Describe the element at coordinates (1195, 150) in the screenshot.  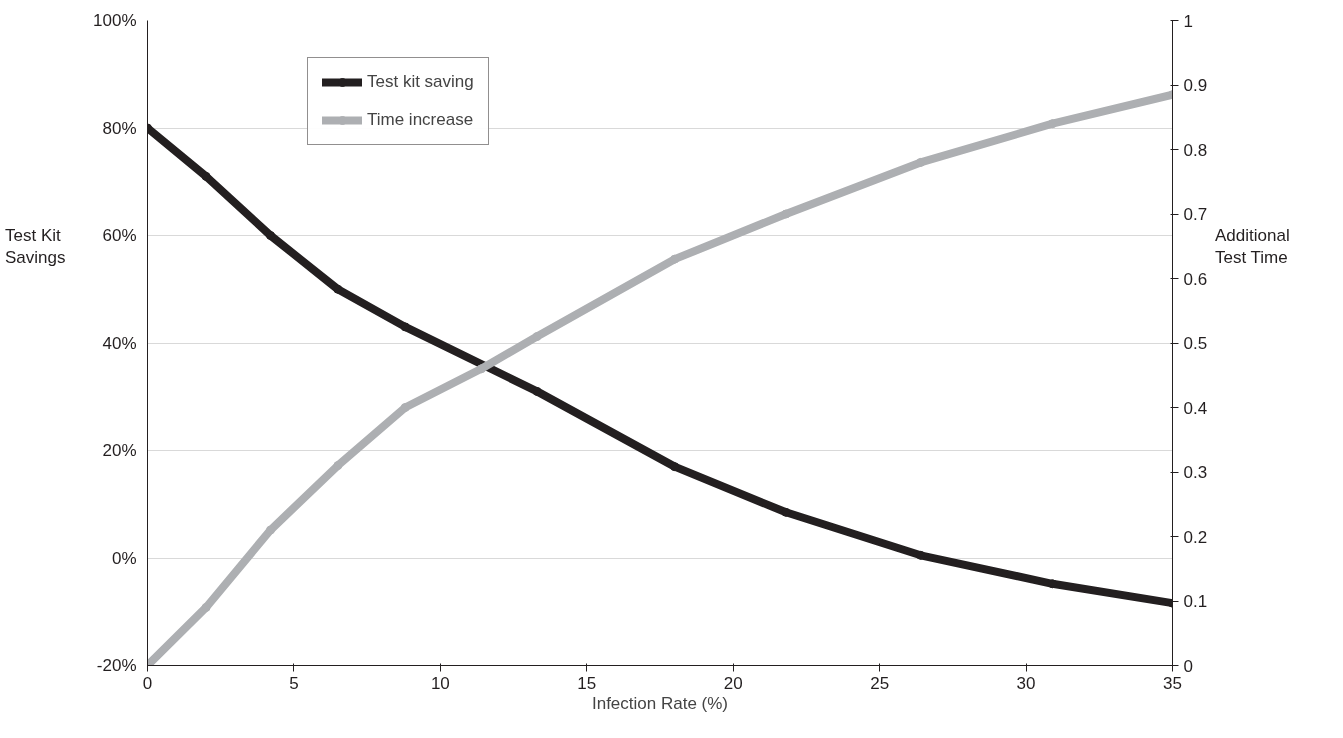
I see `y2-tick-label: 0.8` at that location.